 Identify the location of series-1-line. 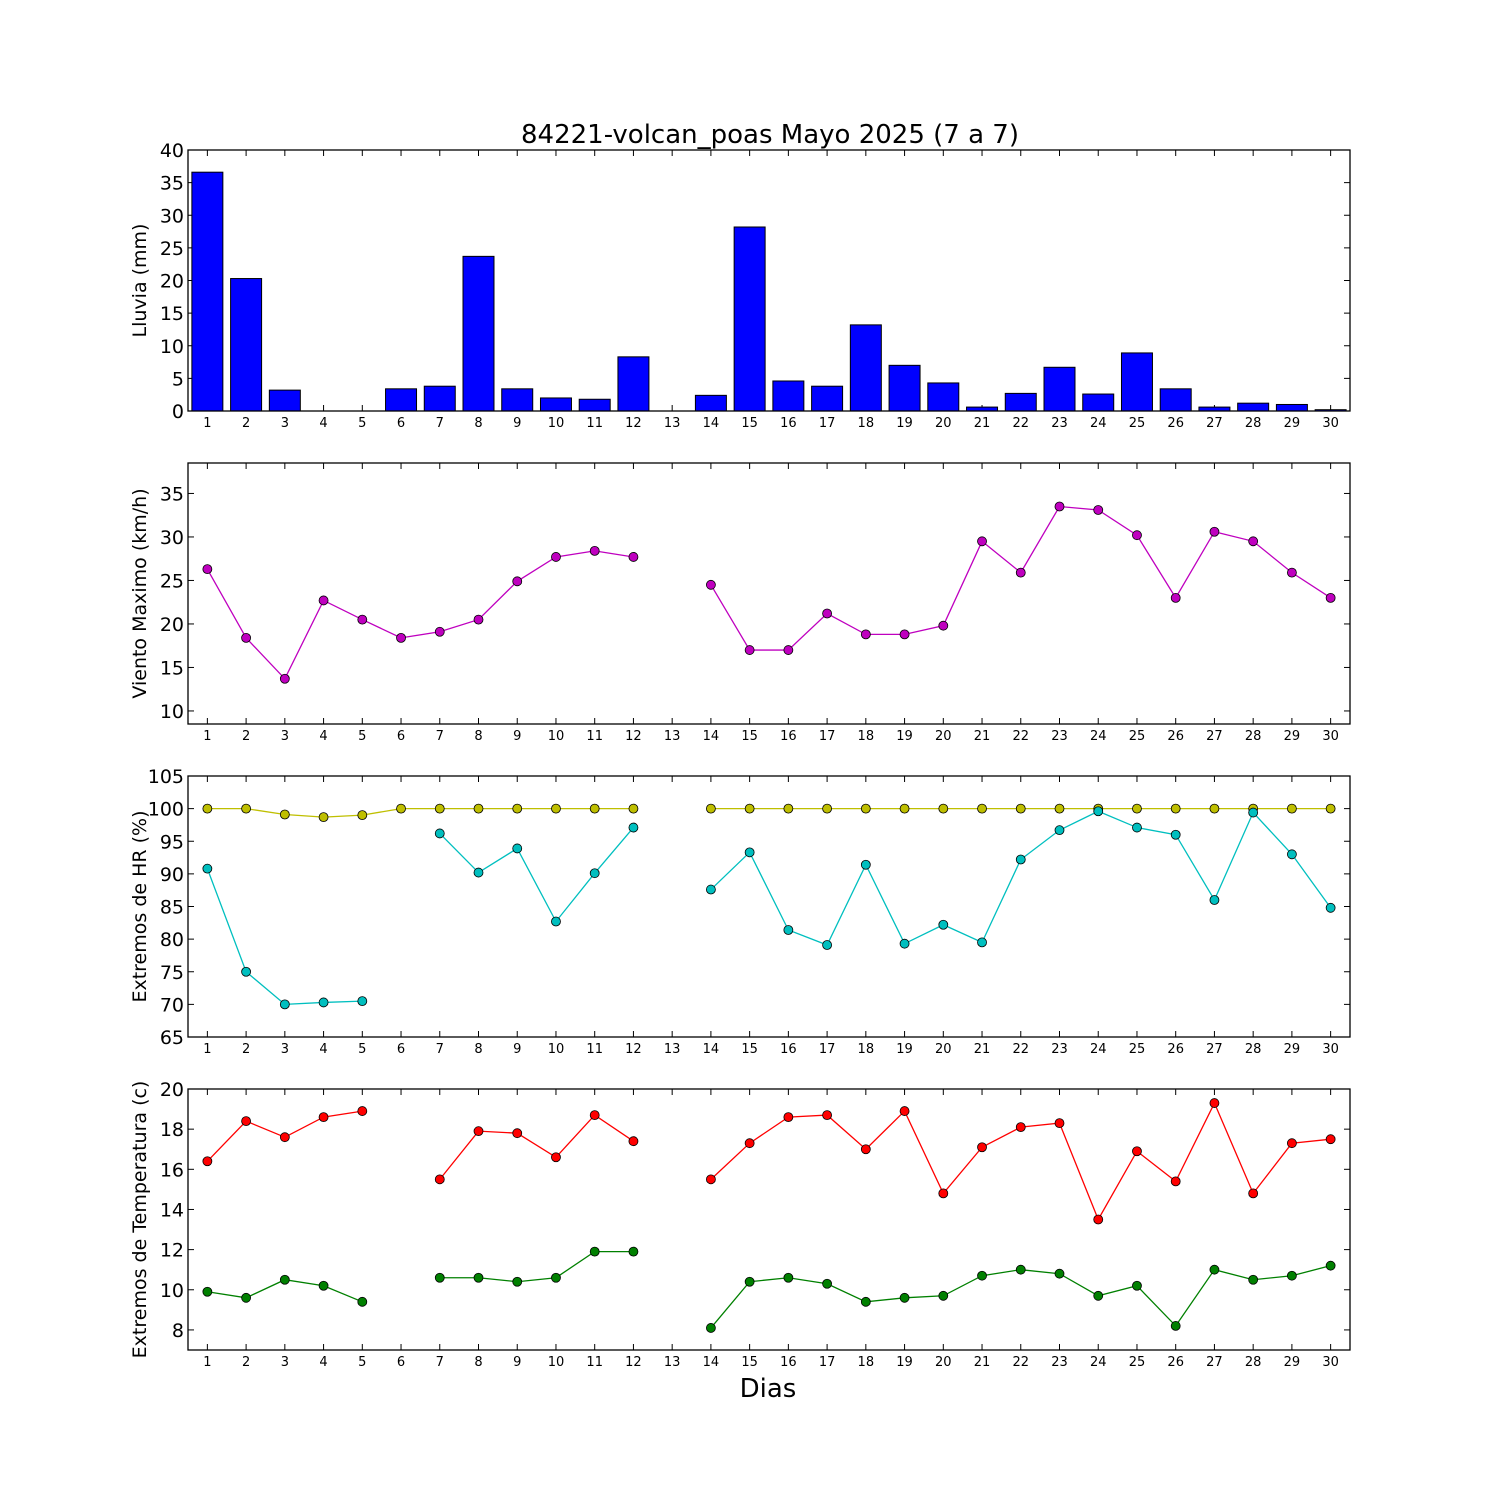
(420, 615).